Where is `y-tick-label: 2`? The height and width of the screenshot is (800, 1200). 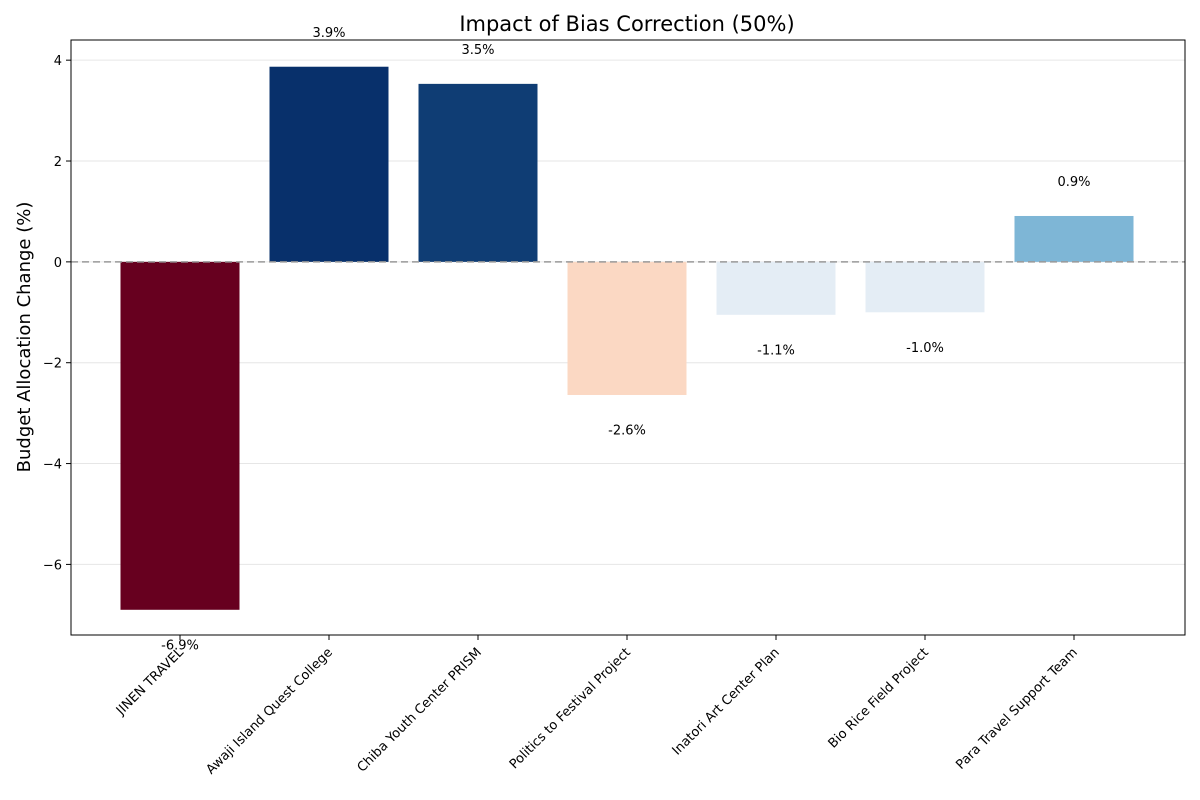
y-tick-label: 2 is located at coordinates (58, 162).